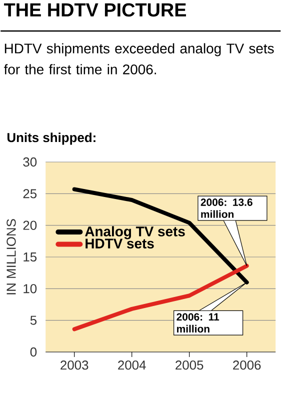 The image size is (281, 407). Describe the element at coordinates (74, 365) in the screenshot. I see `x-tick-label: 2003` at that location.